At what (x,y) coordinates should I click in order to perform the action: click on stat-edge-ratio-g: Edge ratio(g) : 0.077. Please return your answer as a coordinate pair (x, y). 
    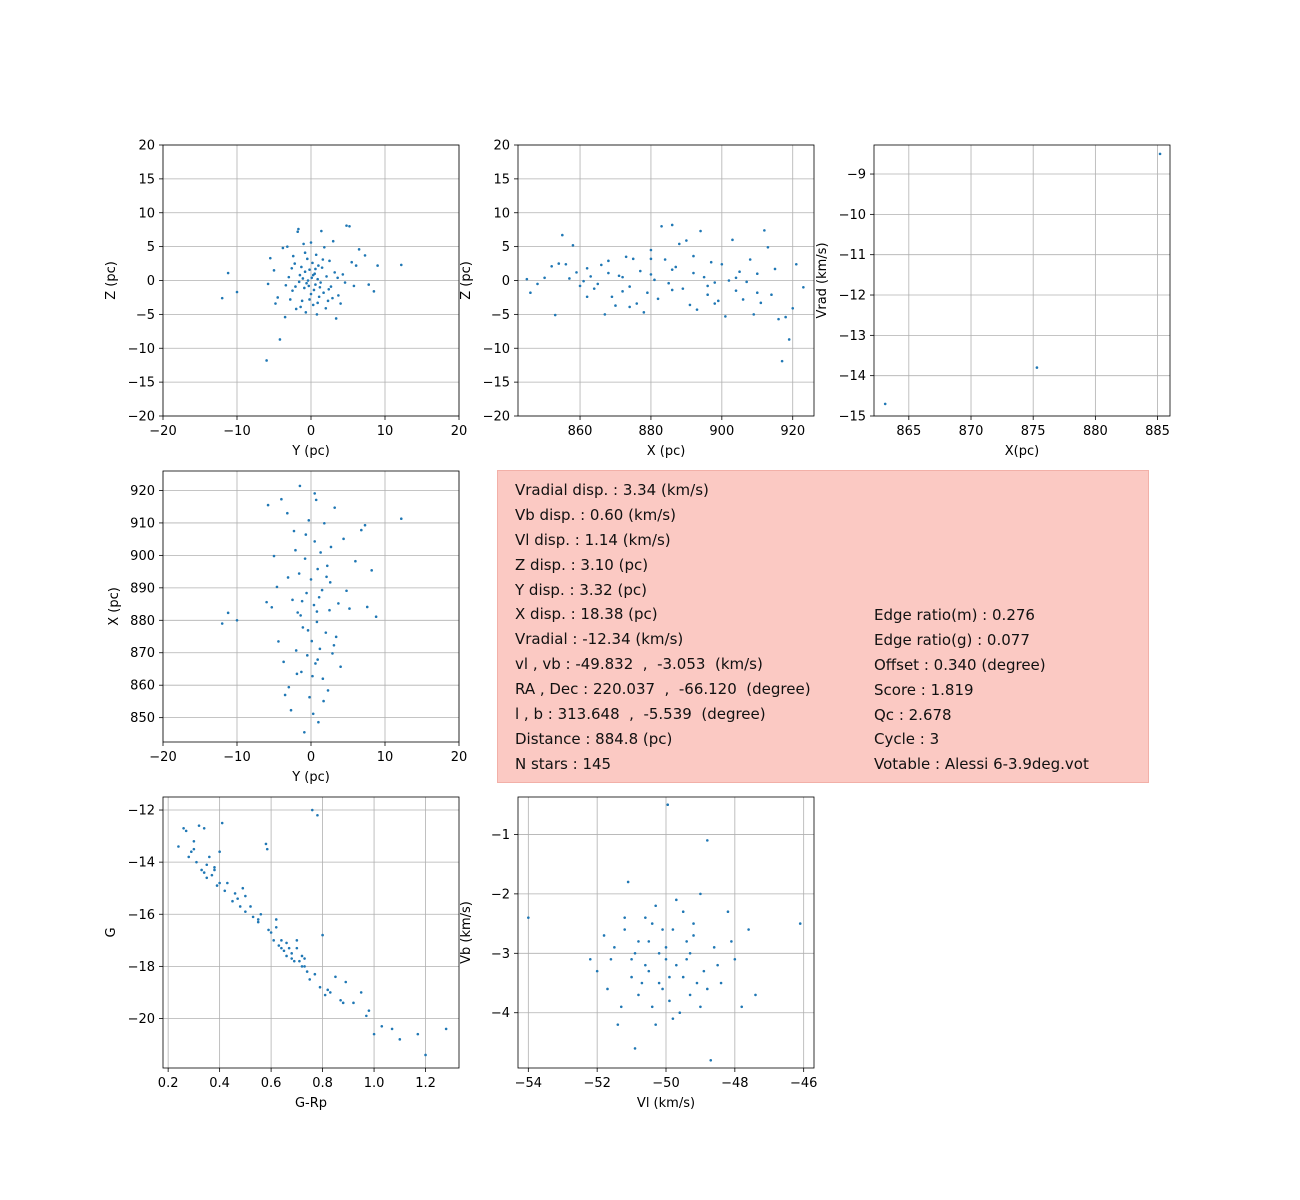
    Looking at the image, I should click on (952, 639).